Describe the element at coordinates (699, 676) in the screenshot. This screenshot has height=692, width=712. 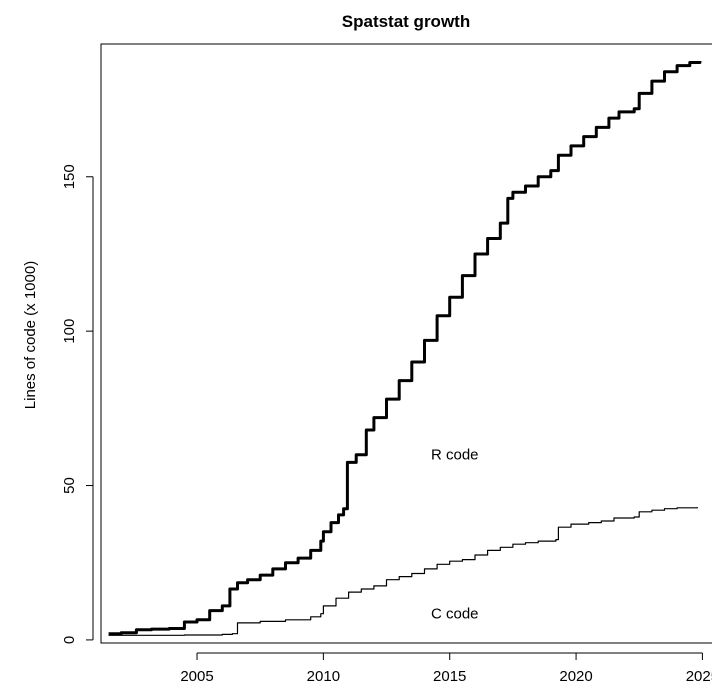
I see `x-tick-label: 2025` at that location.